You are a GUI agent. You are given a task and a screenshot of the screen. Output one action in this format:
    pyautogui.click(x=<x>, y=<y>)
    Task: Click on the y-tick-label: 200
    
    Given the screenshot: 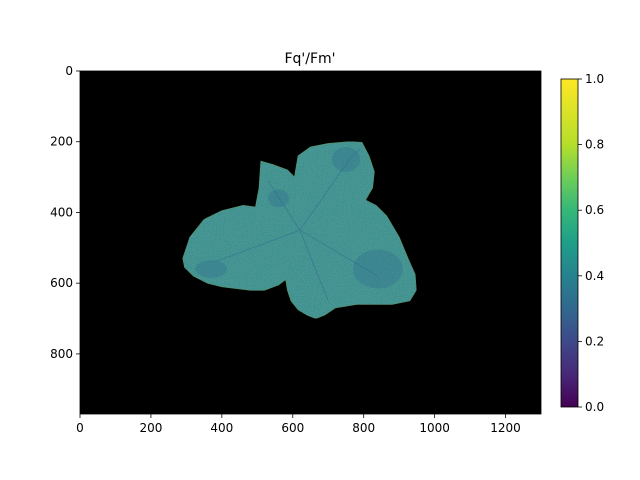 What is the action you would take?
    pyautogui.click(x=61, y=142)
    